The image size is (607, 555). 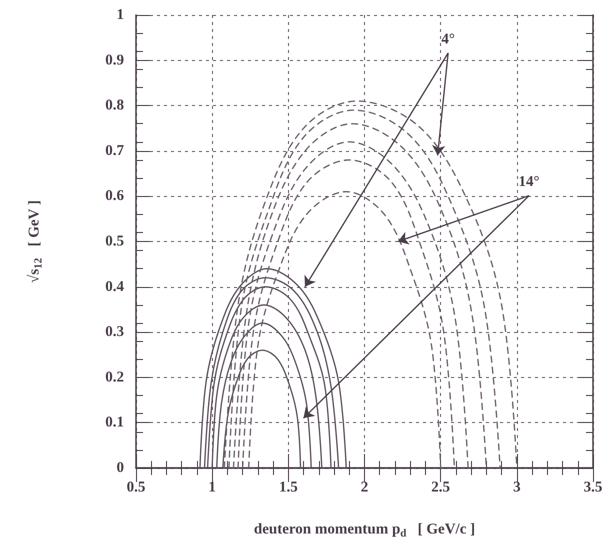 I want to click on x-tick-label: 1.5, so click(x=288, y=488).